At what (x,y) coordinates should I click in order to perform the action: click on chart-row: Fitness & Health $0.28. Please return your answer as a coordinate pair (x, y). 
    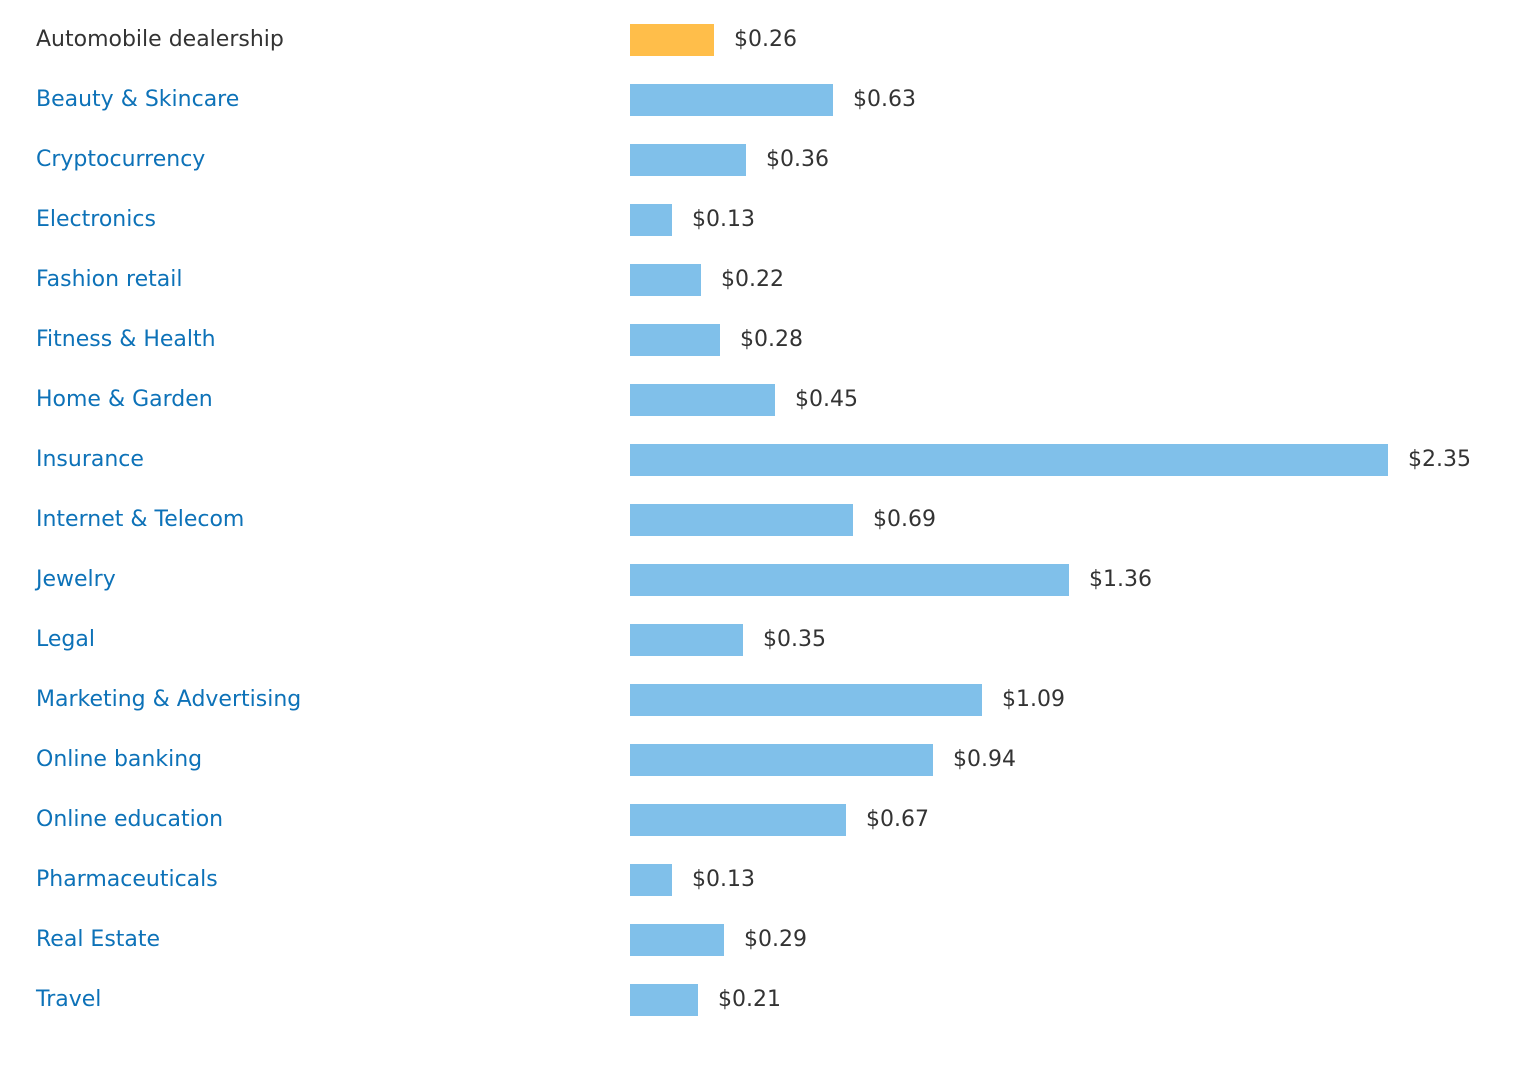
    Looking at the image, I should click on (763, 340).